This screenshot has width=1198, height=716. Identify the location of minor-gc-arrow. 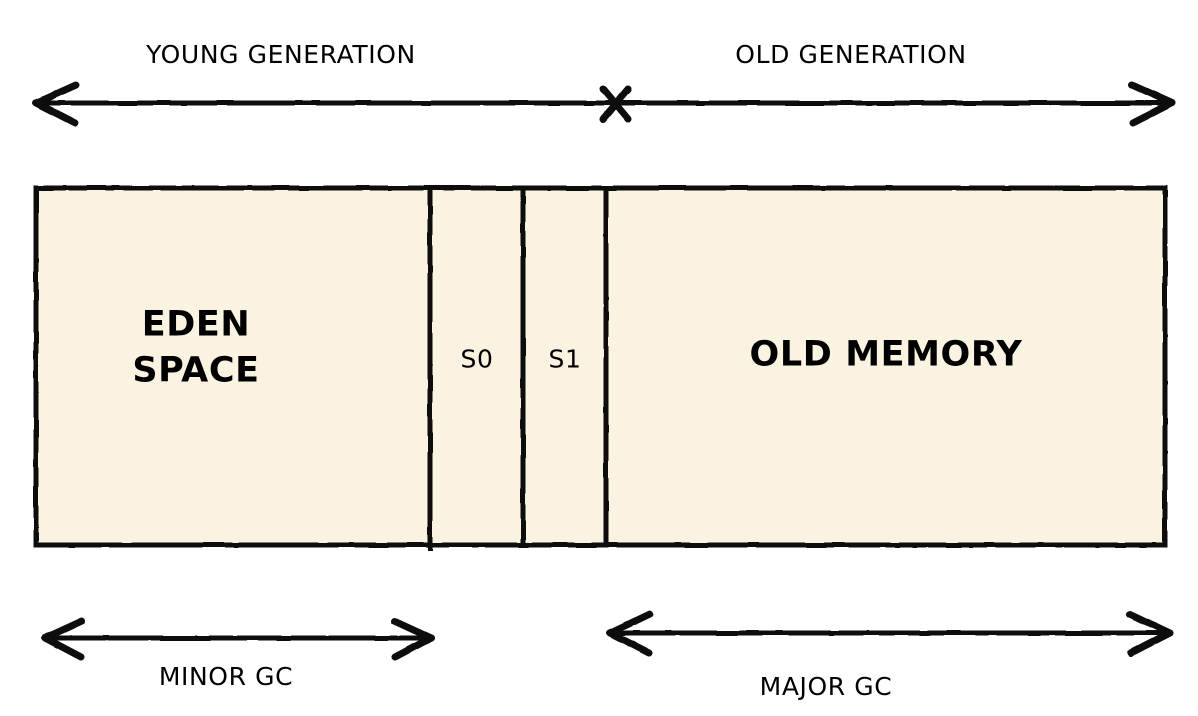
(238, 639).